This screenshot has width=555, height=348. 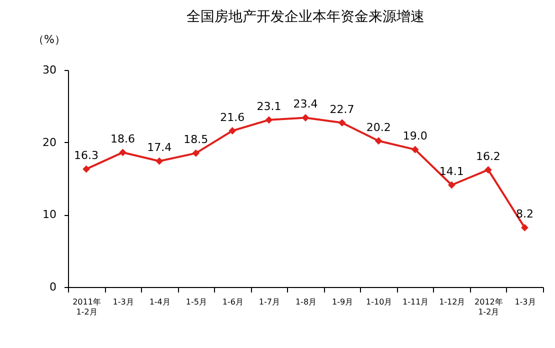 I want to click on x-tick-label: 1-10月, so click(x=379, y=302).